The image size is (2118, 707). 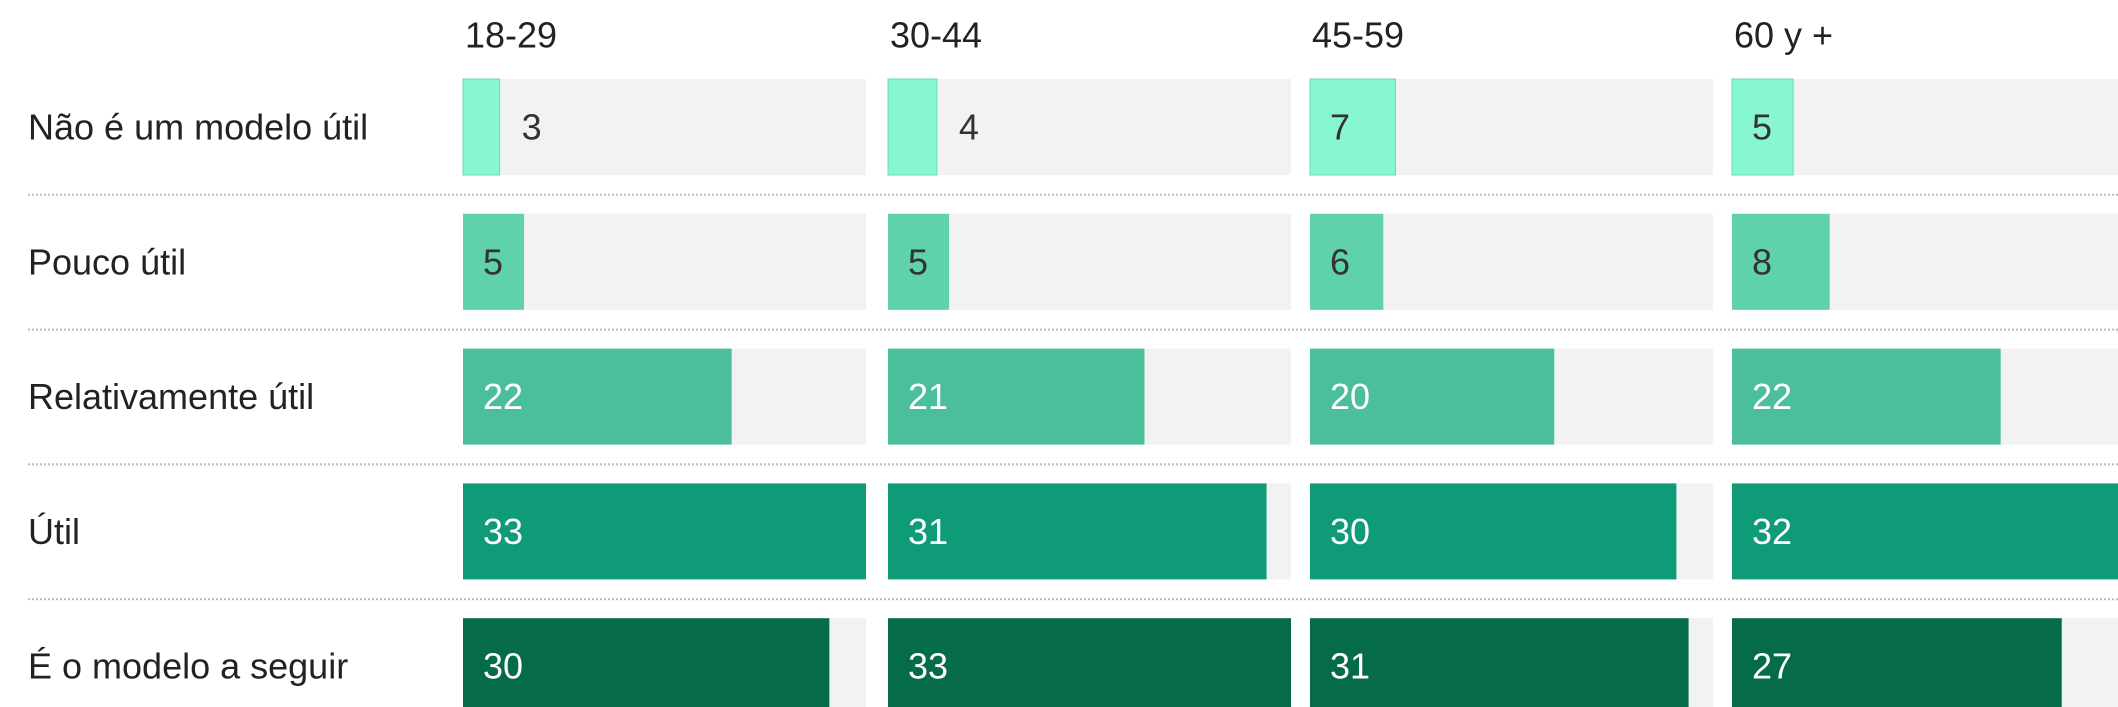 I want to click on value-label: 27, so click(x=1772, y=666).